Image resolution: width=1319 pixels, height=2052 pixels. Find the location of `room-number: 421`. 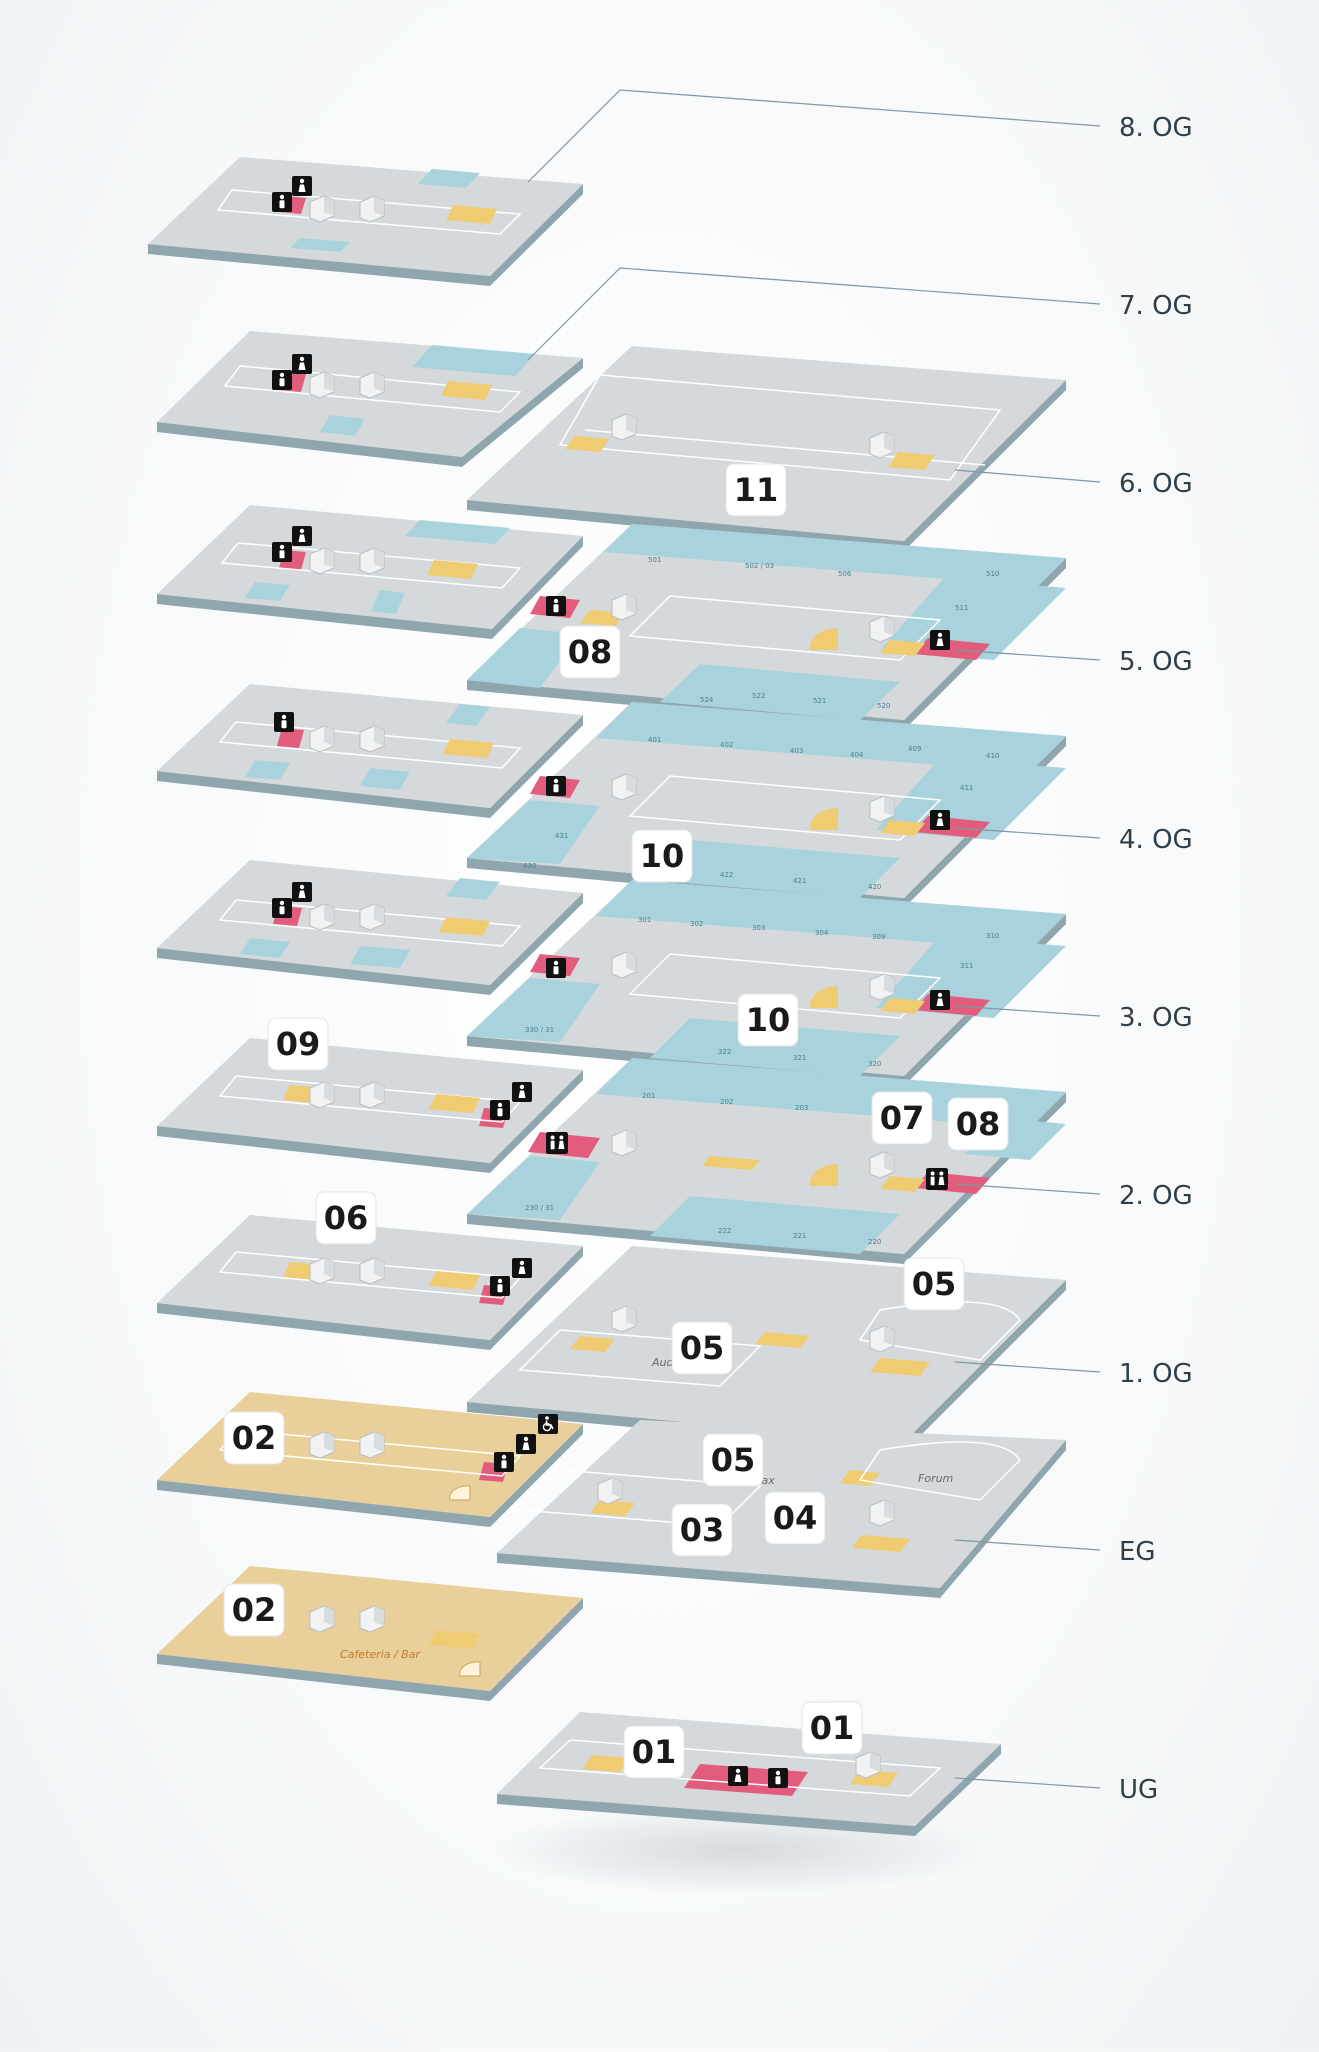

room-number: 421 is located at coordinates (799, 881).